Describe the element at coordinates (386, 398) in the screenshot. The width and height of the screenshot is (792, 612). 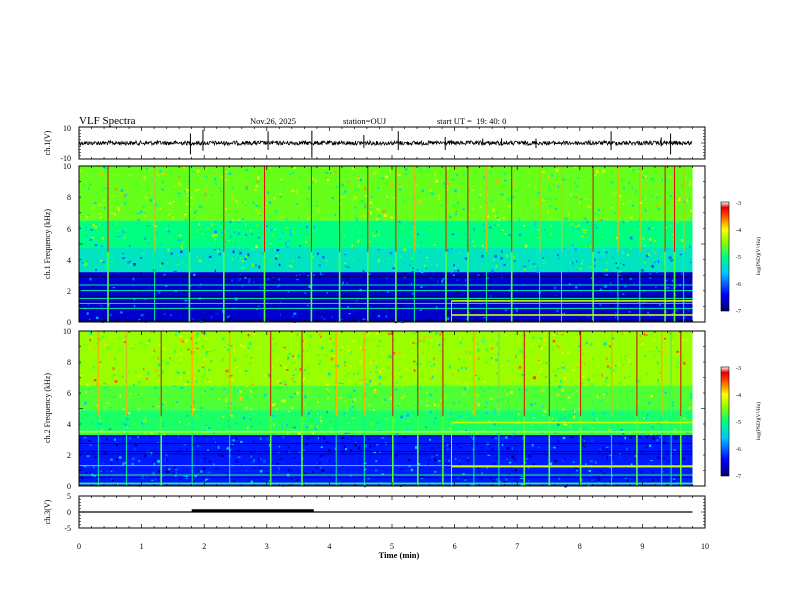
I see `ch2-band` at that location.